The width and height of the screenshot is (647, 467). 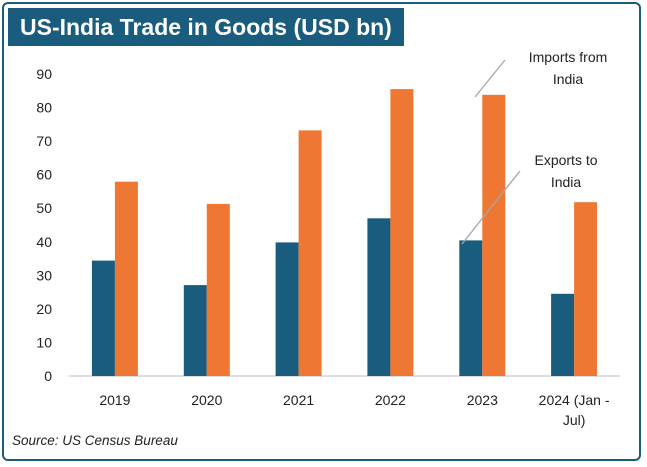 I want to click on imports-callout-line, so click(x=490, y=78).